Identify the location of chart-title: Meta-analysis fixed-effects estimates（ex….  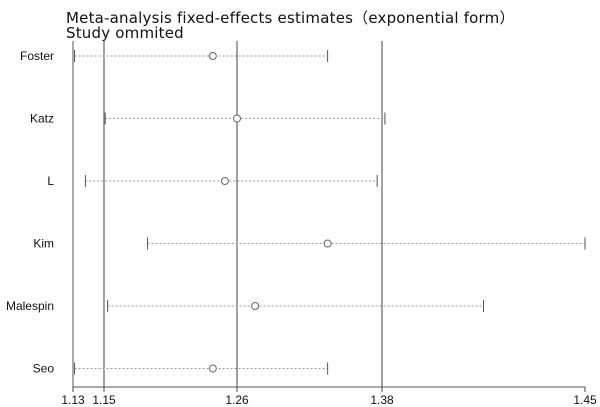
(290, 18).